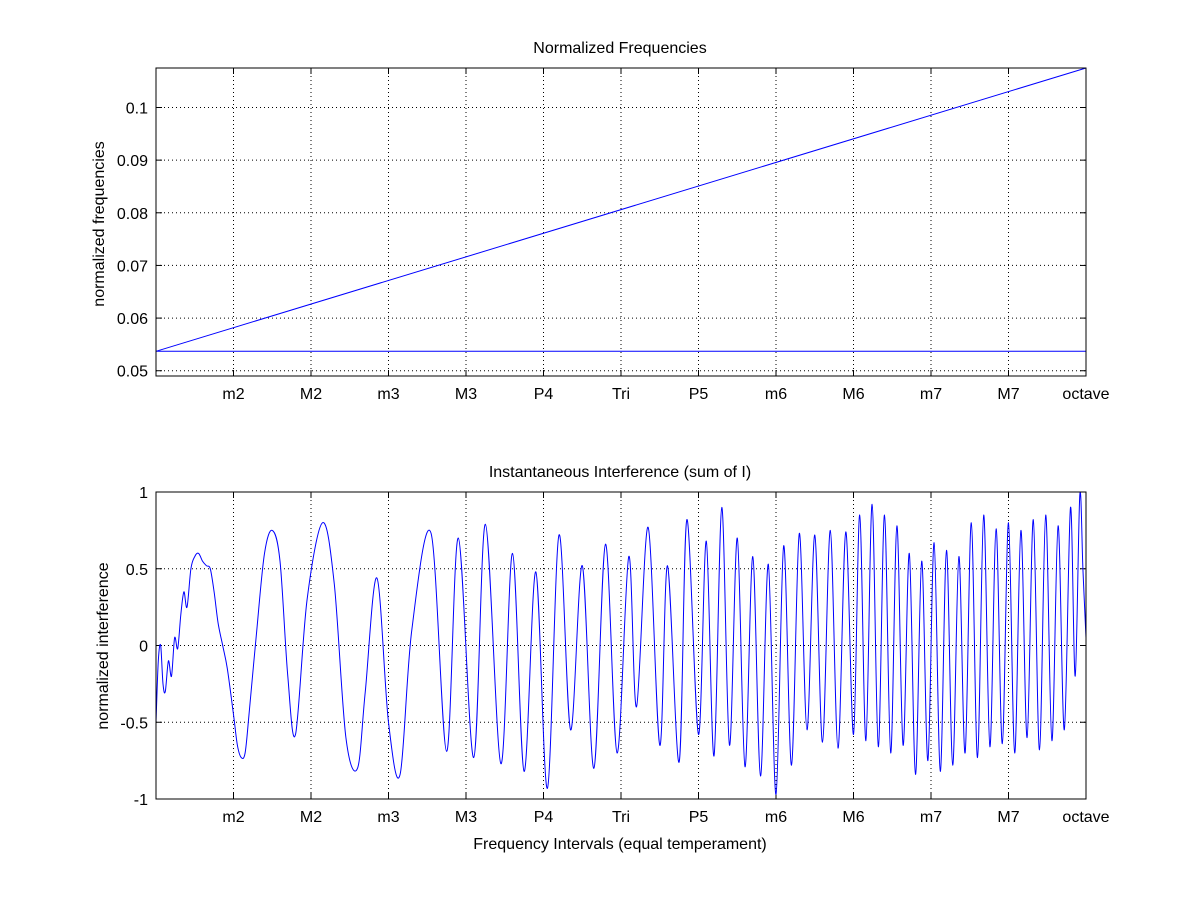 This screenshot has width=1200, height=900. I want to click on y-tick-label: 0.07, so click(132, 266).